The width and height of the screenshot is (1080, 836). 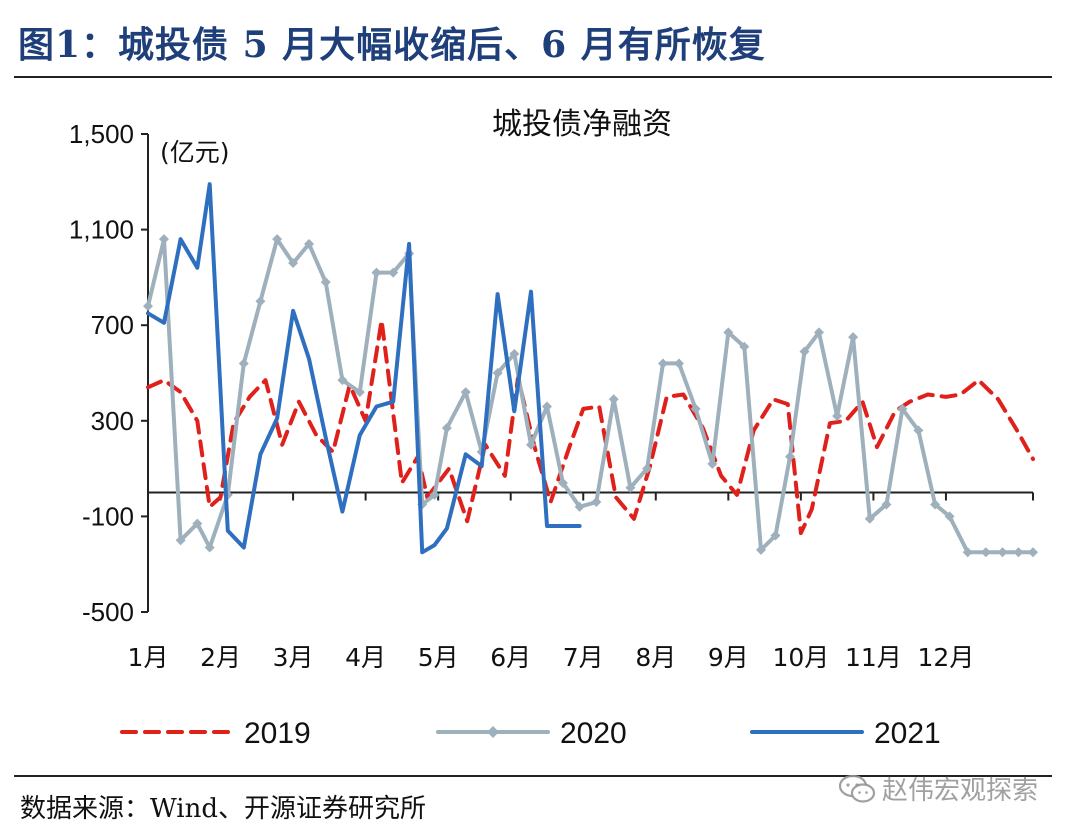 I want to click on watermark-text: 赵伟宏观探索, so click(x=960, y=791).